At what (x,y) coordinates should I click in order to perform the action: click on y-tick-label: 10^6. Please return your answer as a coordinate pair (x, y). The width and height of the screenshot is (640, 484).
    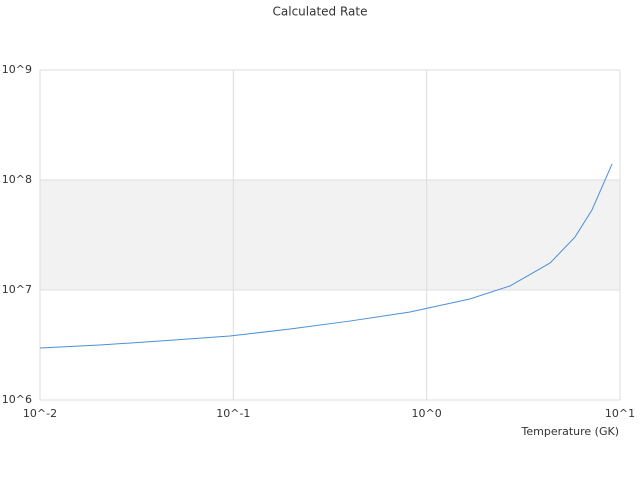
    Looking at the image, I should click on (17, 399).